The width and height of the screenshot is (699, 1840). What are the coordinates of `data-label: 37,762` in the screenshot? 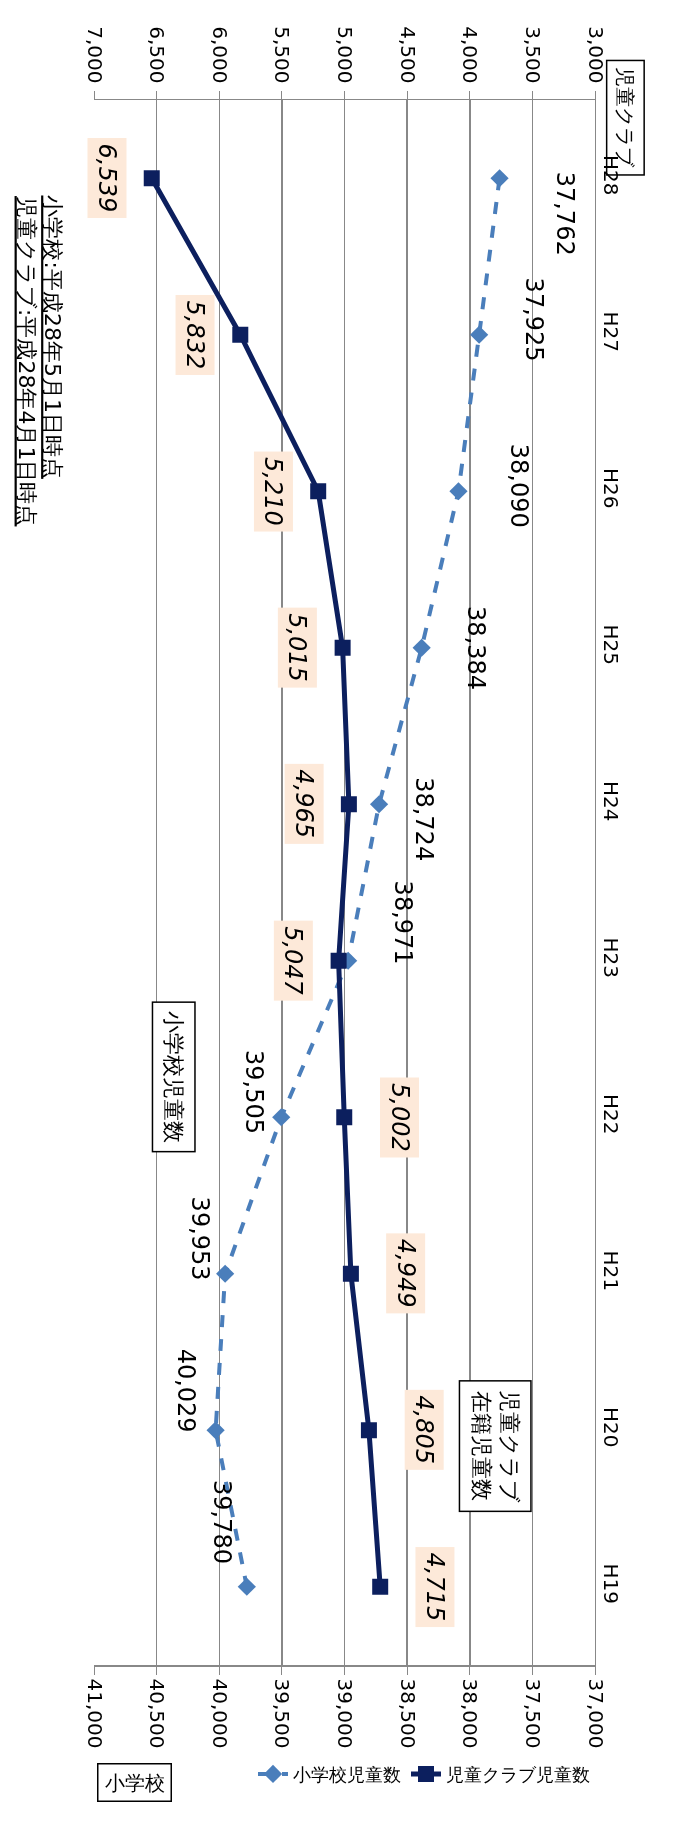 It's located at (564, 213).